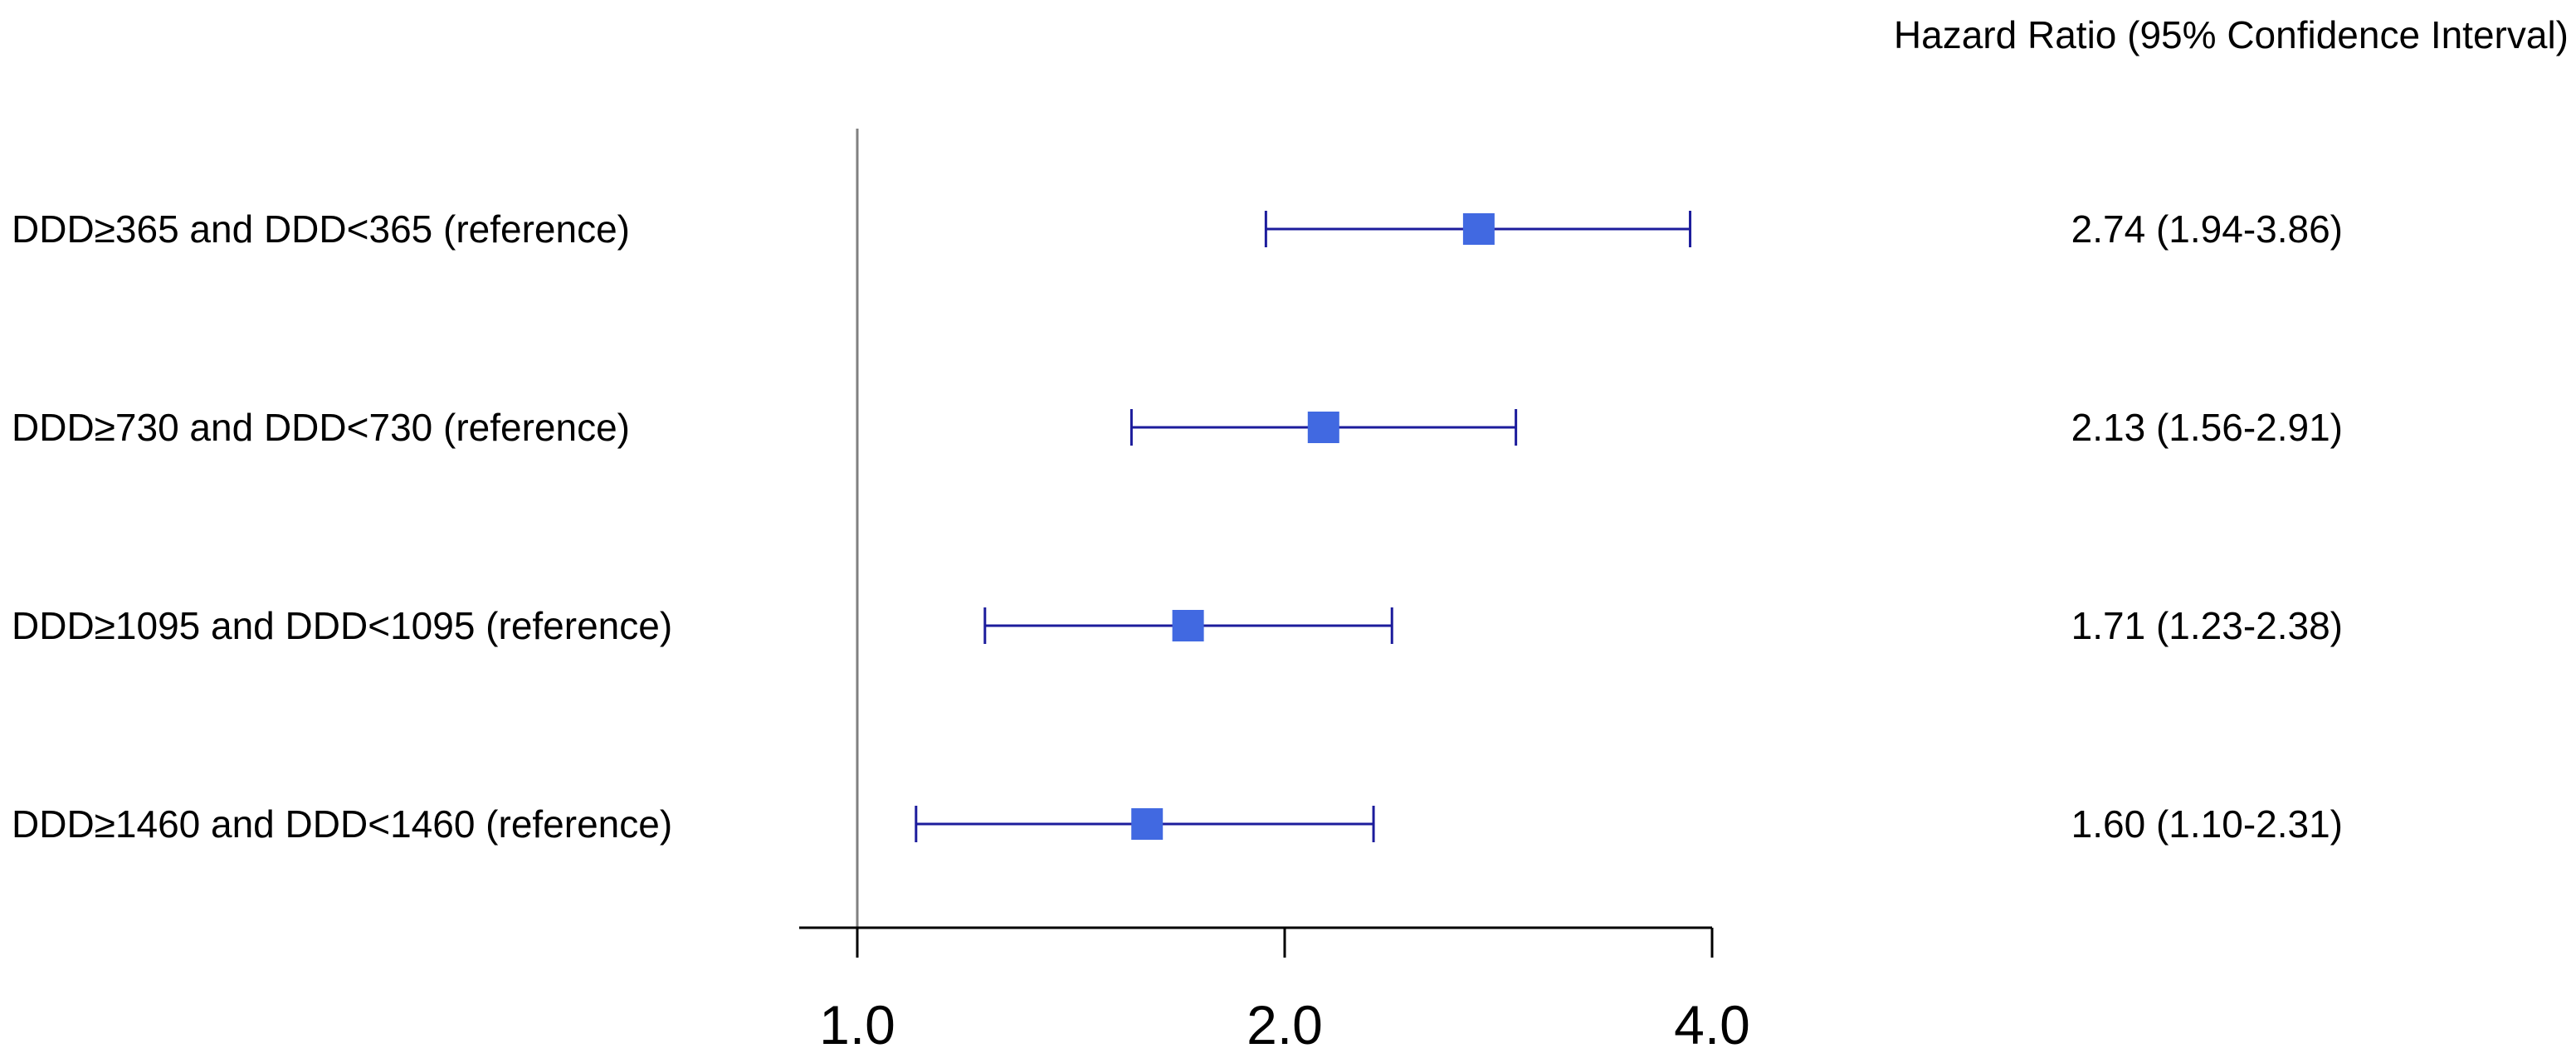  I want to click on row-label: DDD≥365 and DDD<365 (reference), so click(321, 229).